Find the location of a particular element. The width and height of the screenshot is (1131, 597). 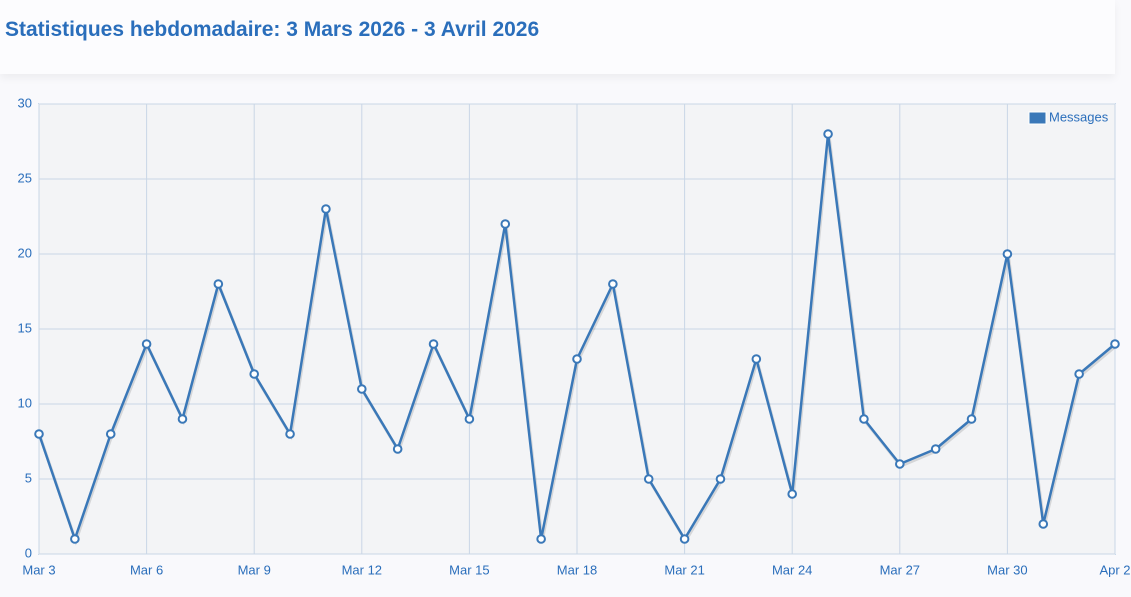

y-tick-label: 30 is located at coordinates (25, 102).